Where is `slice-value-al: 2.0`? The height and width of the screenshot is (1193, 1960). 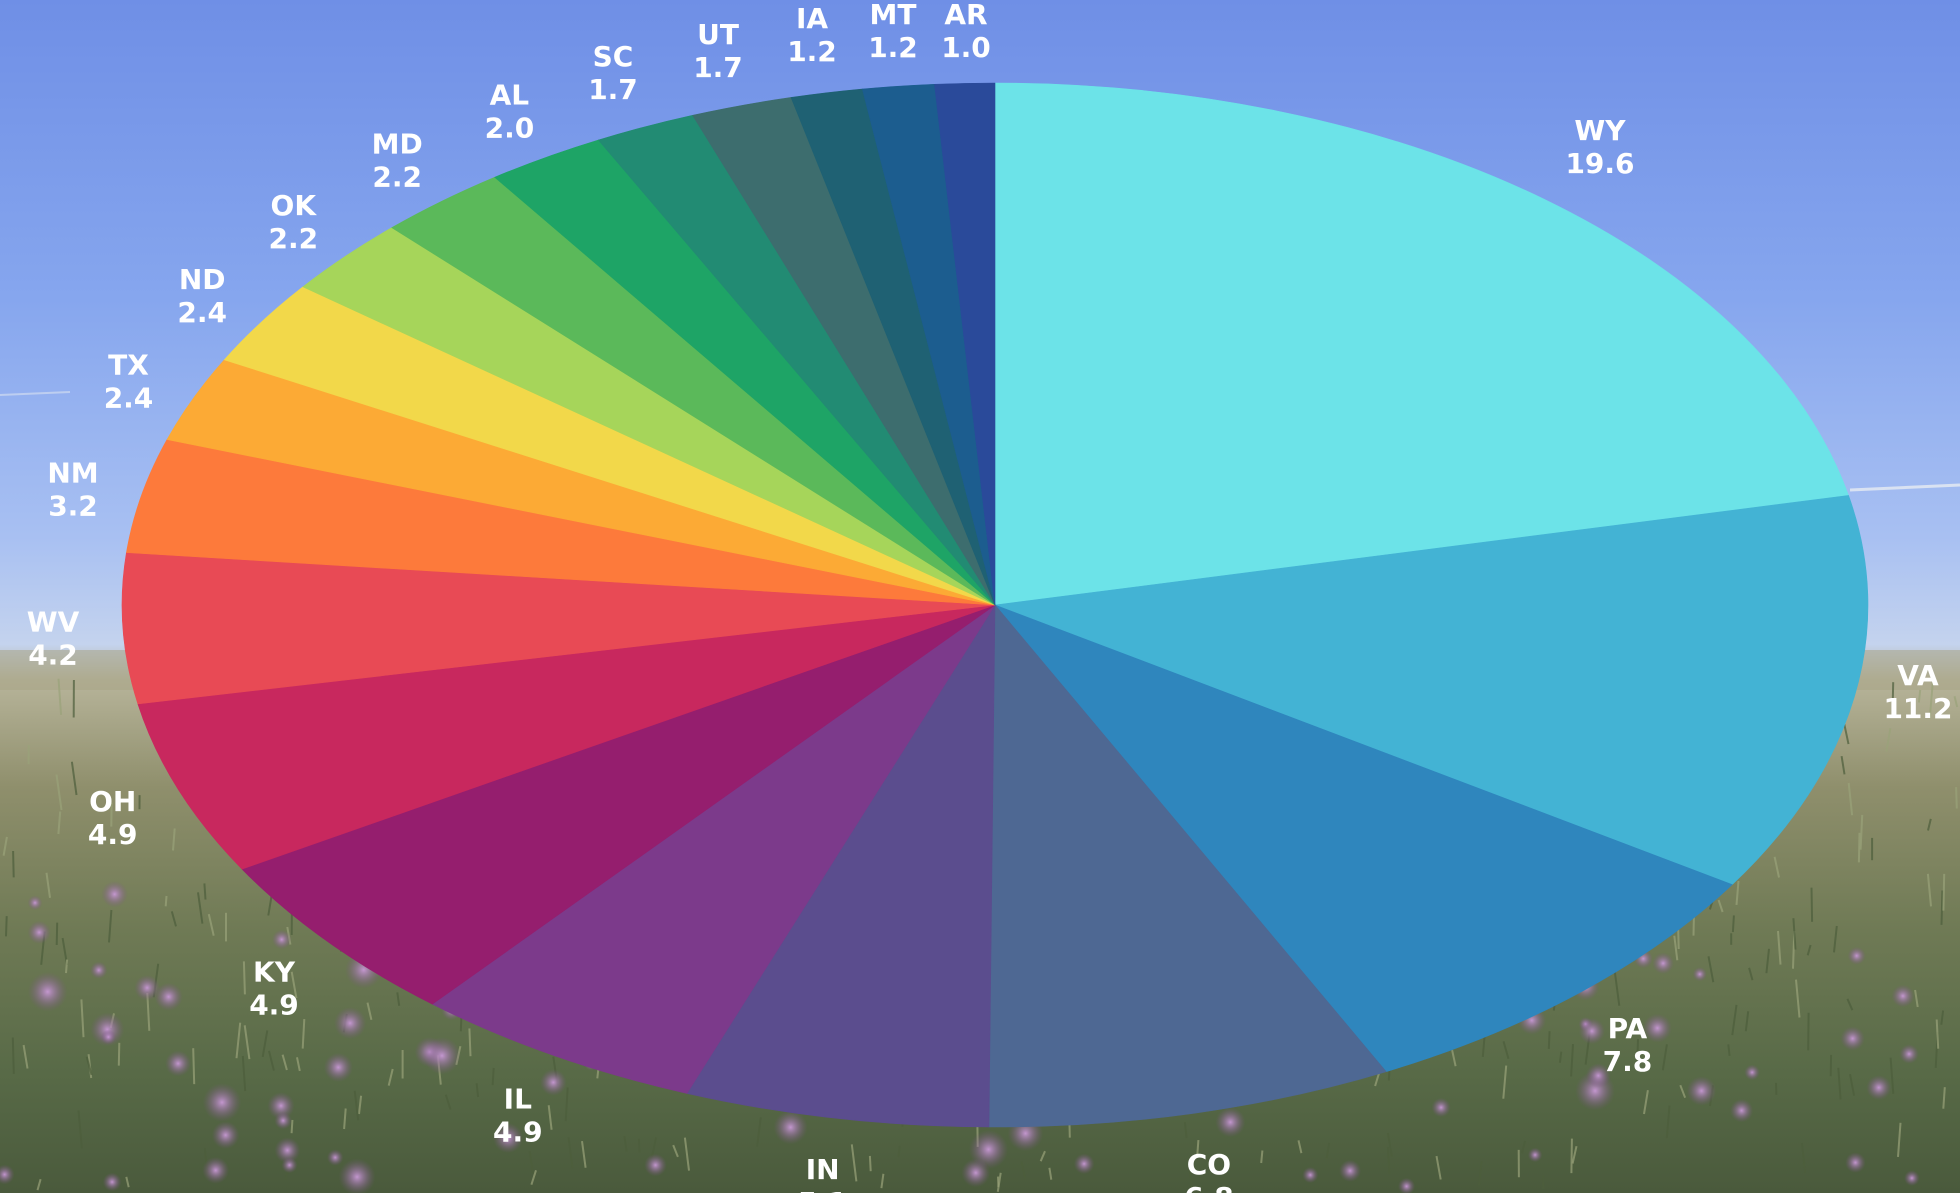
slice-value-al: 2.0 is located at coordinates (510, 127).